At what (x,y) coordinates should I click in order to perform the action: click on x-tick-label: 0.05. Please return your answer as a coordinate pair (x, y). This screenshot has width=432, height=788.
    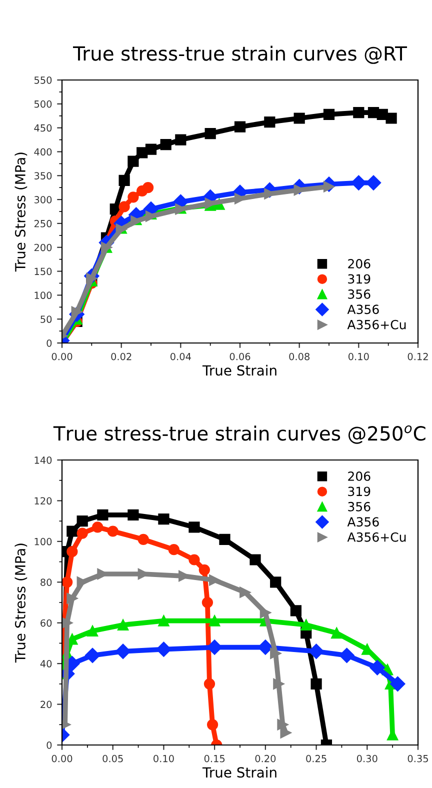
    Looking at the image, I should click on (112, 758).